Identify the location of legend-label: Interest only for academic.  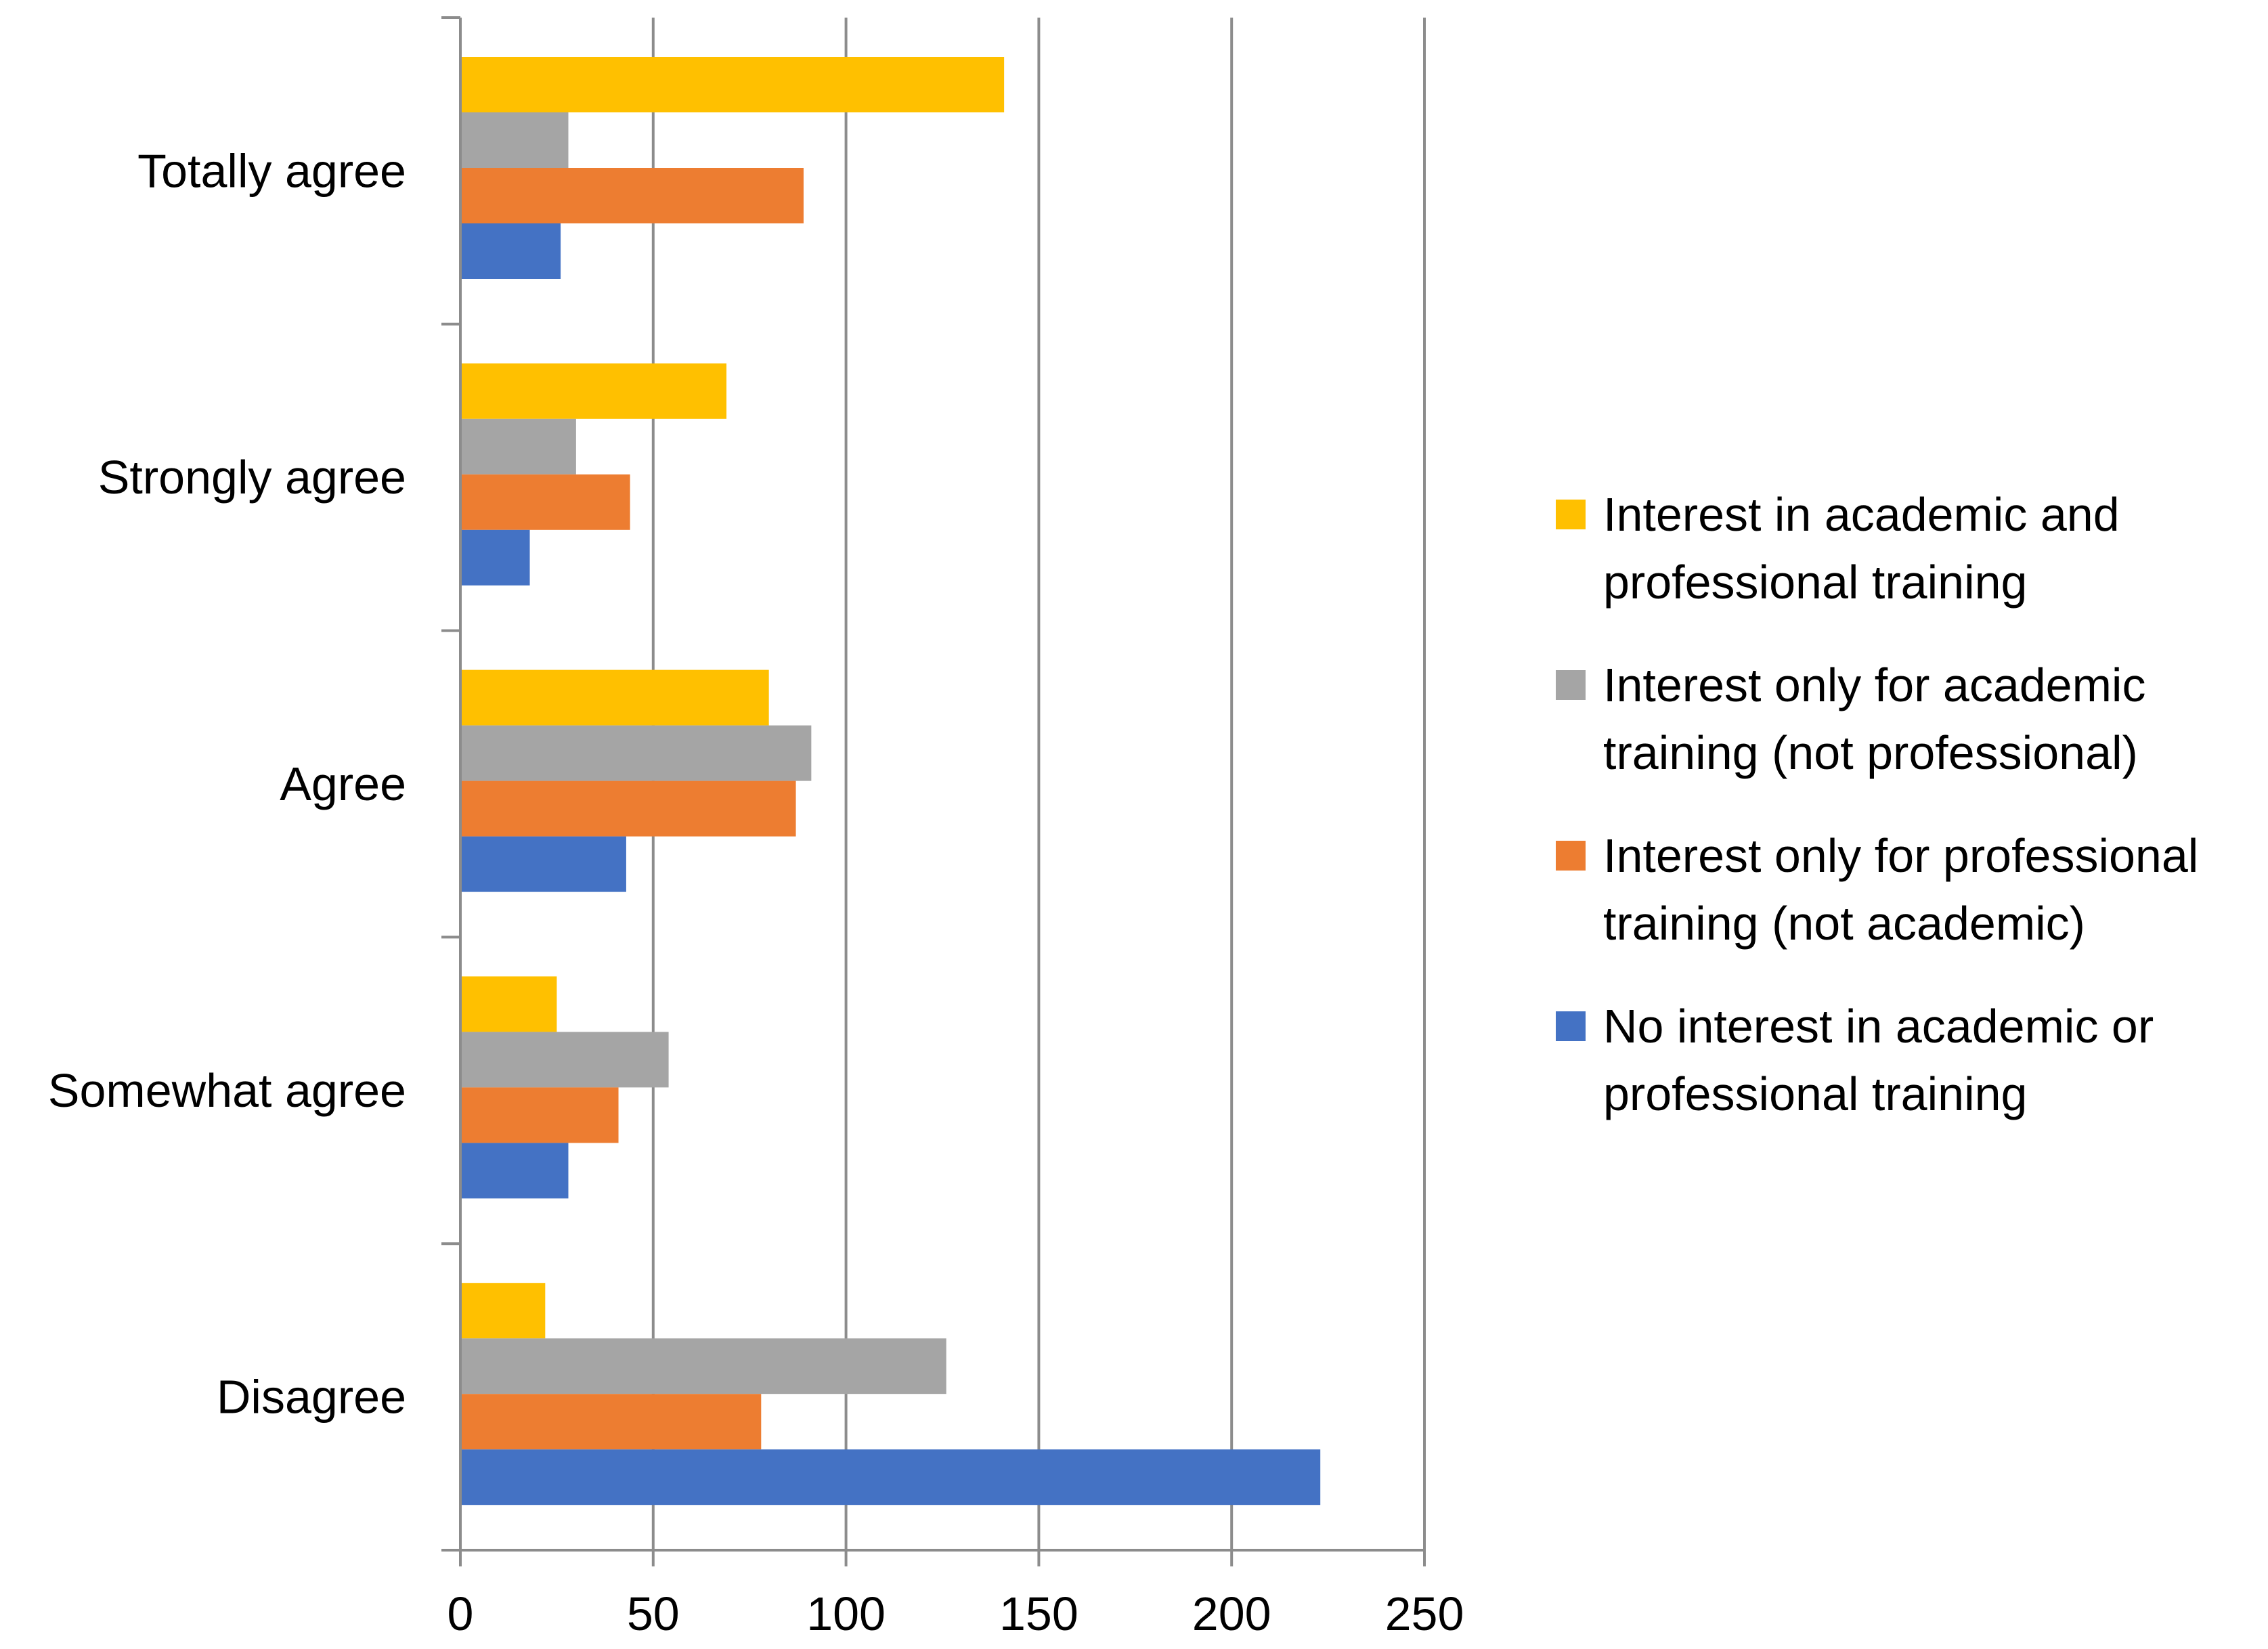
(1874, 685).